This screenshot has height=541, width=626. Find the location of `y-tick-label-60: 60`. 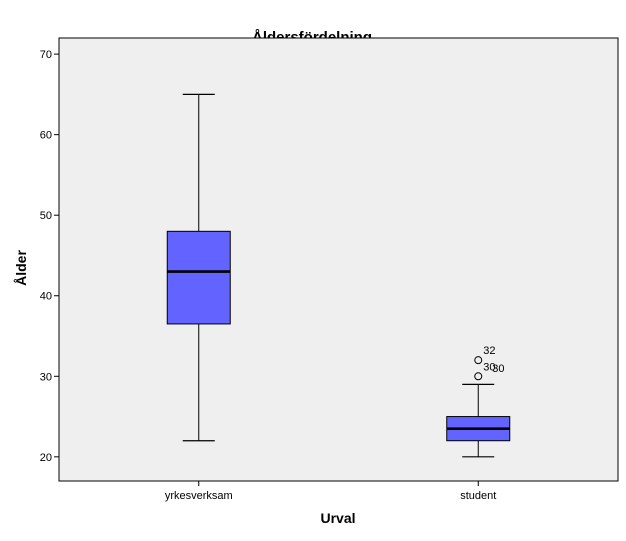

y-tick-label-60: 60 is located at coordinates (46, 136).